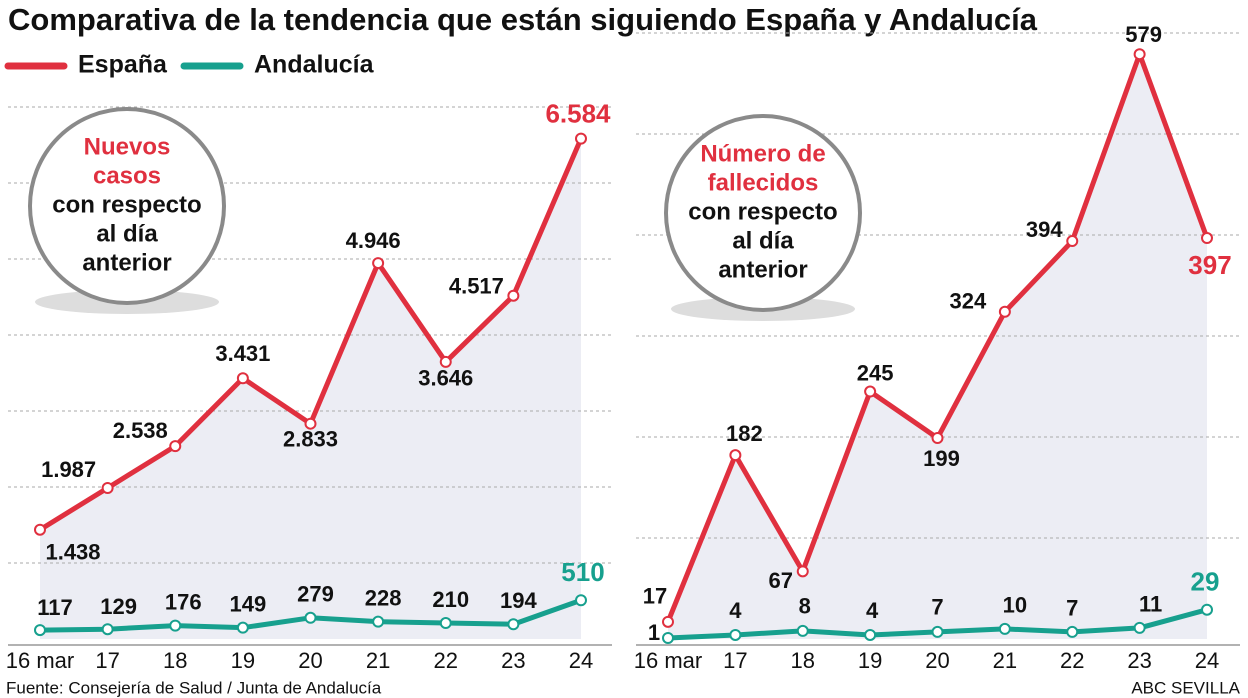 This screenshot has height=698, width=1248. Describe the element at coordinates (803, 660) in the screenshot. I see `x-tick-label: 18` at that location.